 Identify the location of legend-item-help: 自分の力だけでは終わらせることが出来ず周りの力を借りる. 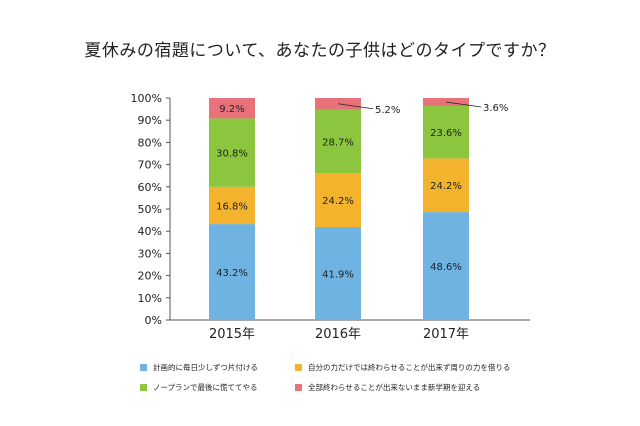
(427, 367).